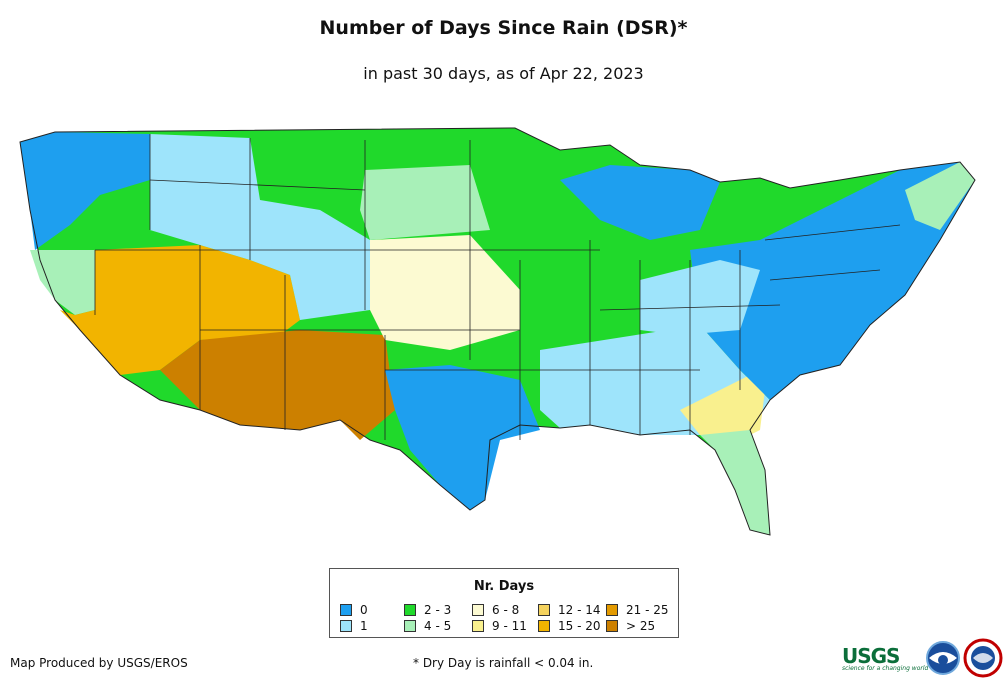 The image size is (1007, 691). Describe the element at coordinates (506, 610) in the screenshot. I see `legend-label: 6 - 8` at that location.